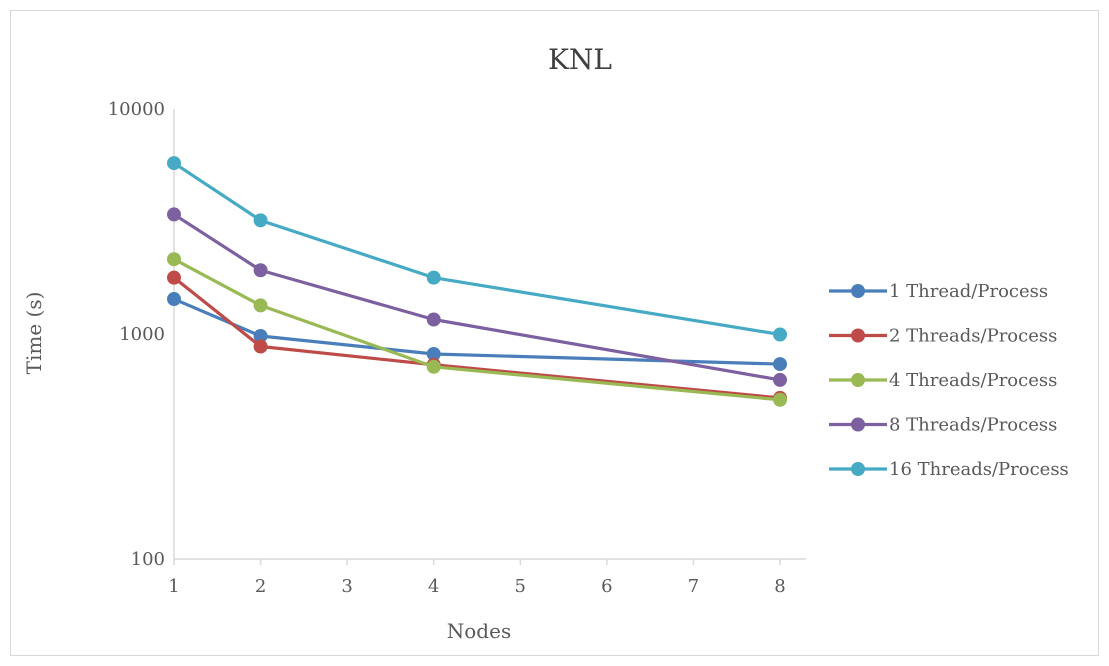  Describe the element at coordinates (173, 586) in the screenshot. I see `x-tick-label: 1` at that location.